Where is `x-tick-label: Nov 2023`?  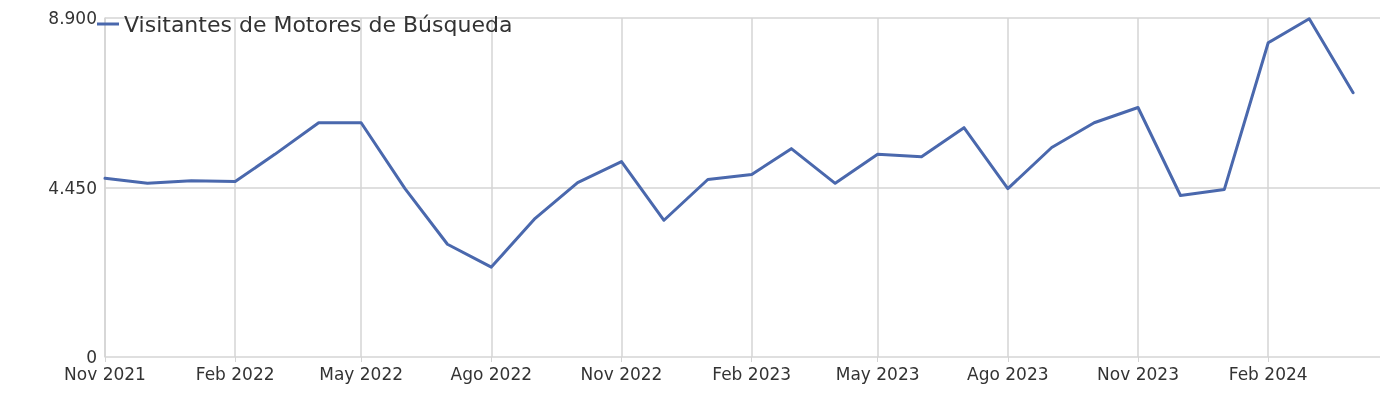 x-tick-label: Nov 2023 is located at coordinates (1138, 373).